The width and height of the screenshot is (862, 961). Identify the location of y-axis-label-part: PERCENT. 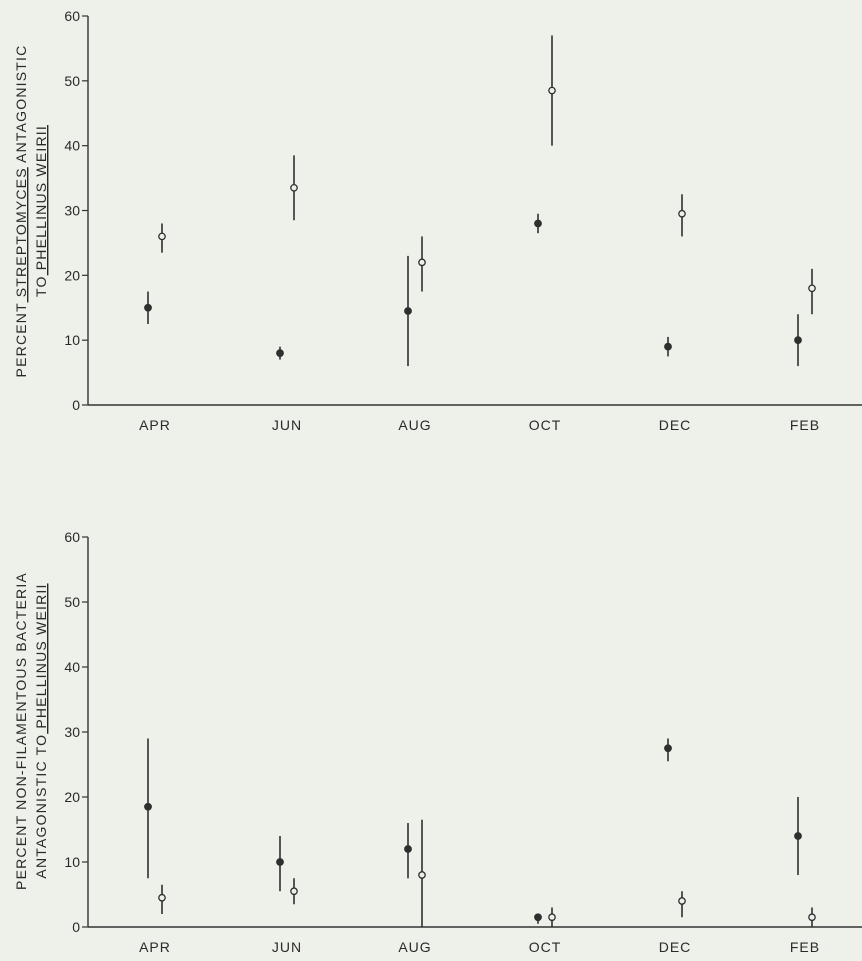
(21, 339).